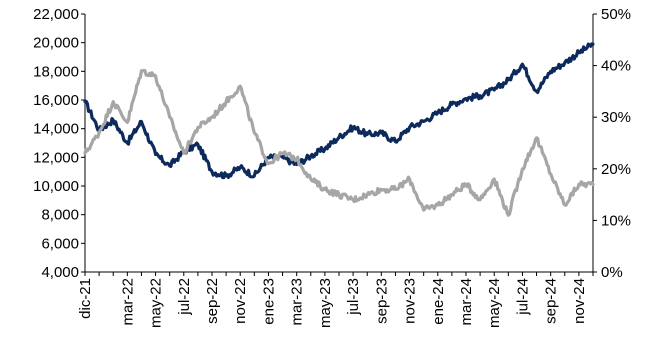 Image resolution: width=648 pixels, height=347 pixels. What do you see at coordinates (325, 303) in the screenshot?
I see `x-tick-label: may-23` at bounding box center [325, 303].